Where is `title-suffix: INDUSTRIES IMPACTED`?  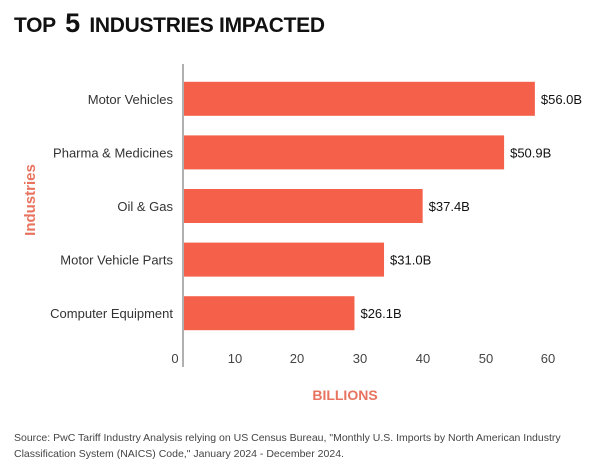 title-suffix: INDUSTRIES IMPACTED is located at coordinates (207, 25).